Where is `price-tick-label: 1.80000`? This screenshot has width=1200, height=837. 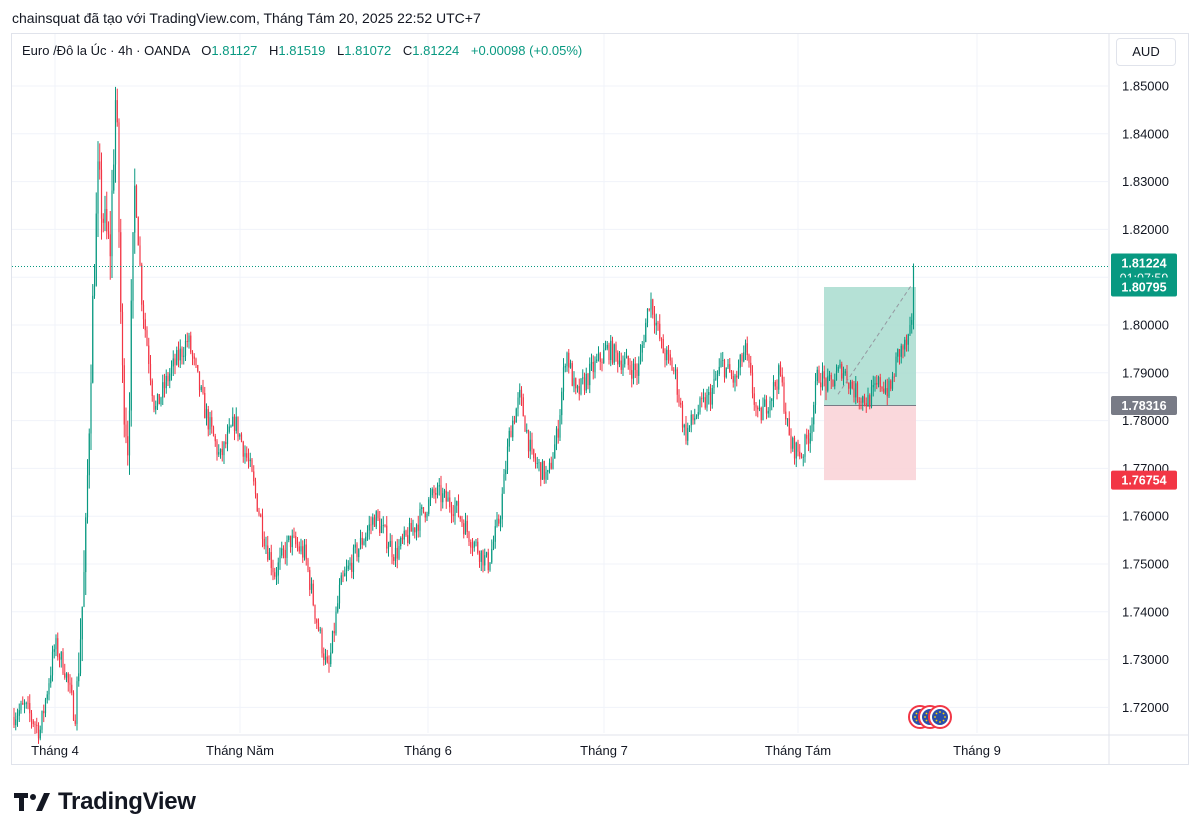 price-tick-label: 1.80000 is located at coordinates (1145, 325).